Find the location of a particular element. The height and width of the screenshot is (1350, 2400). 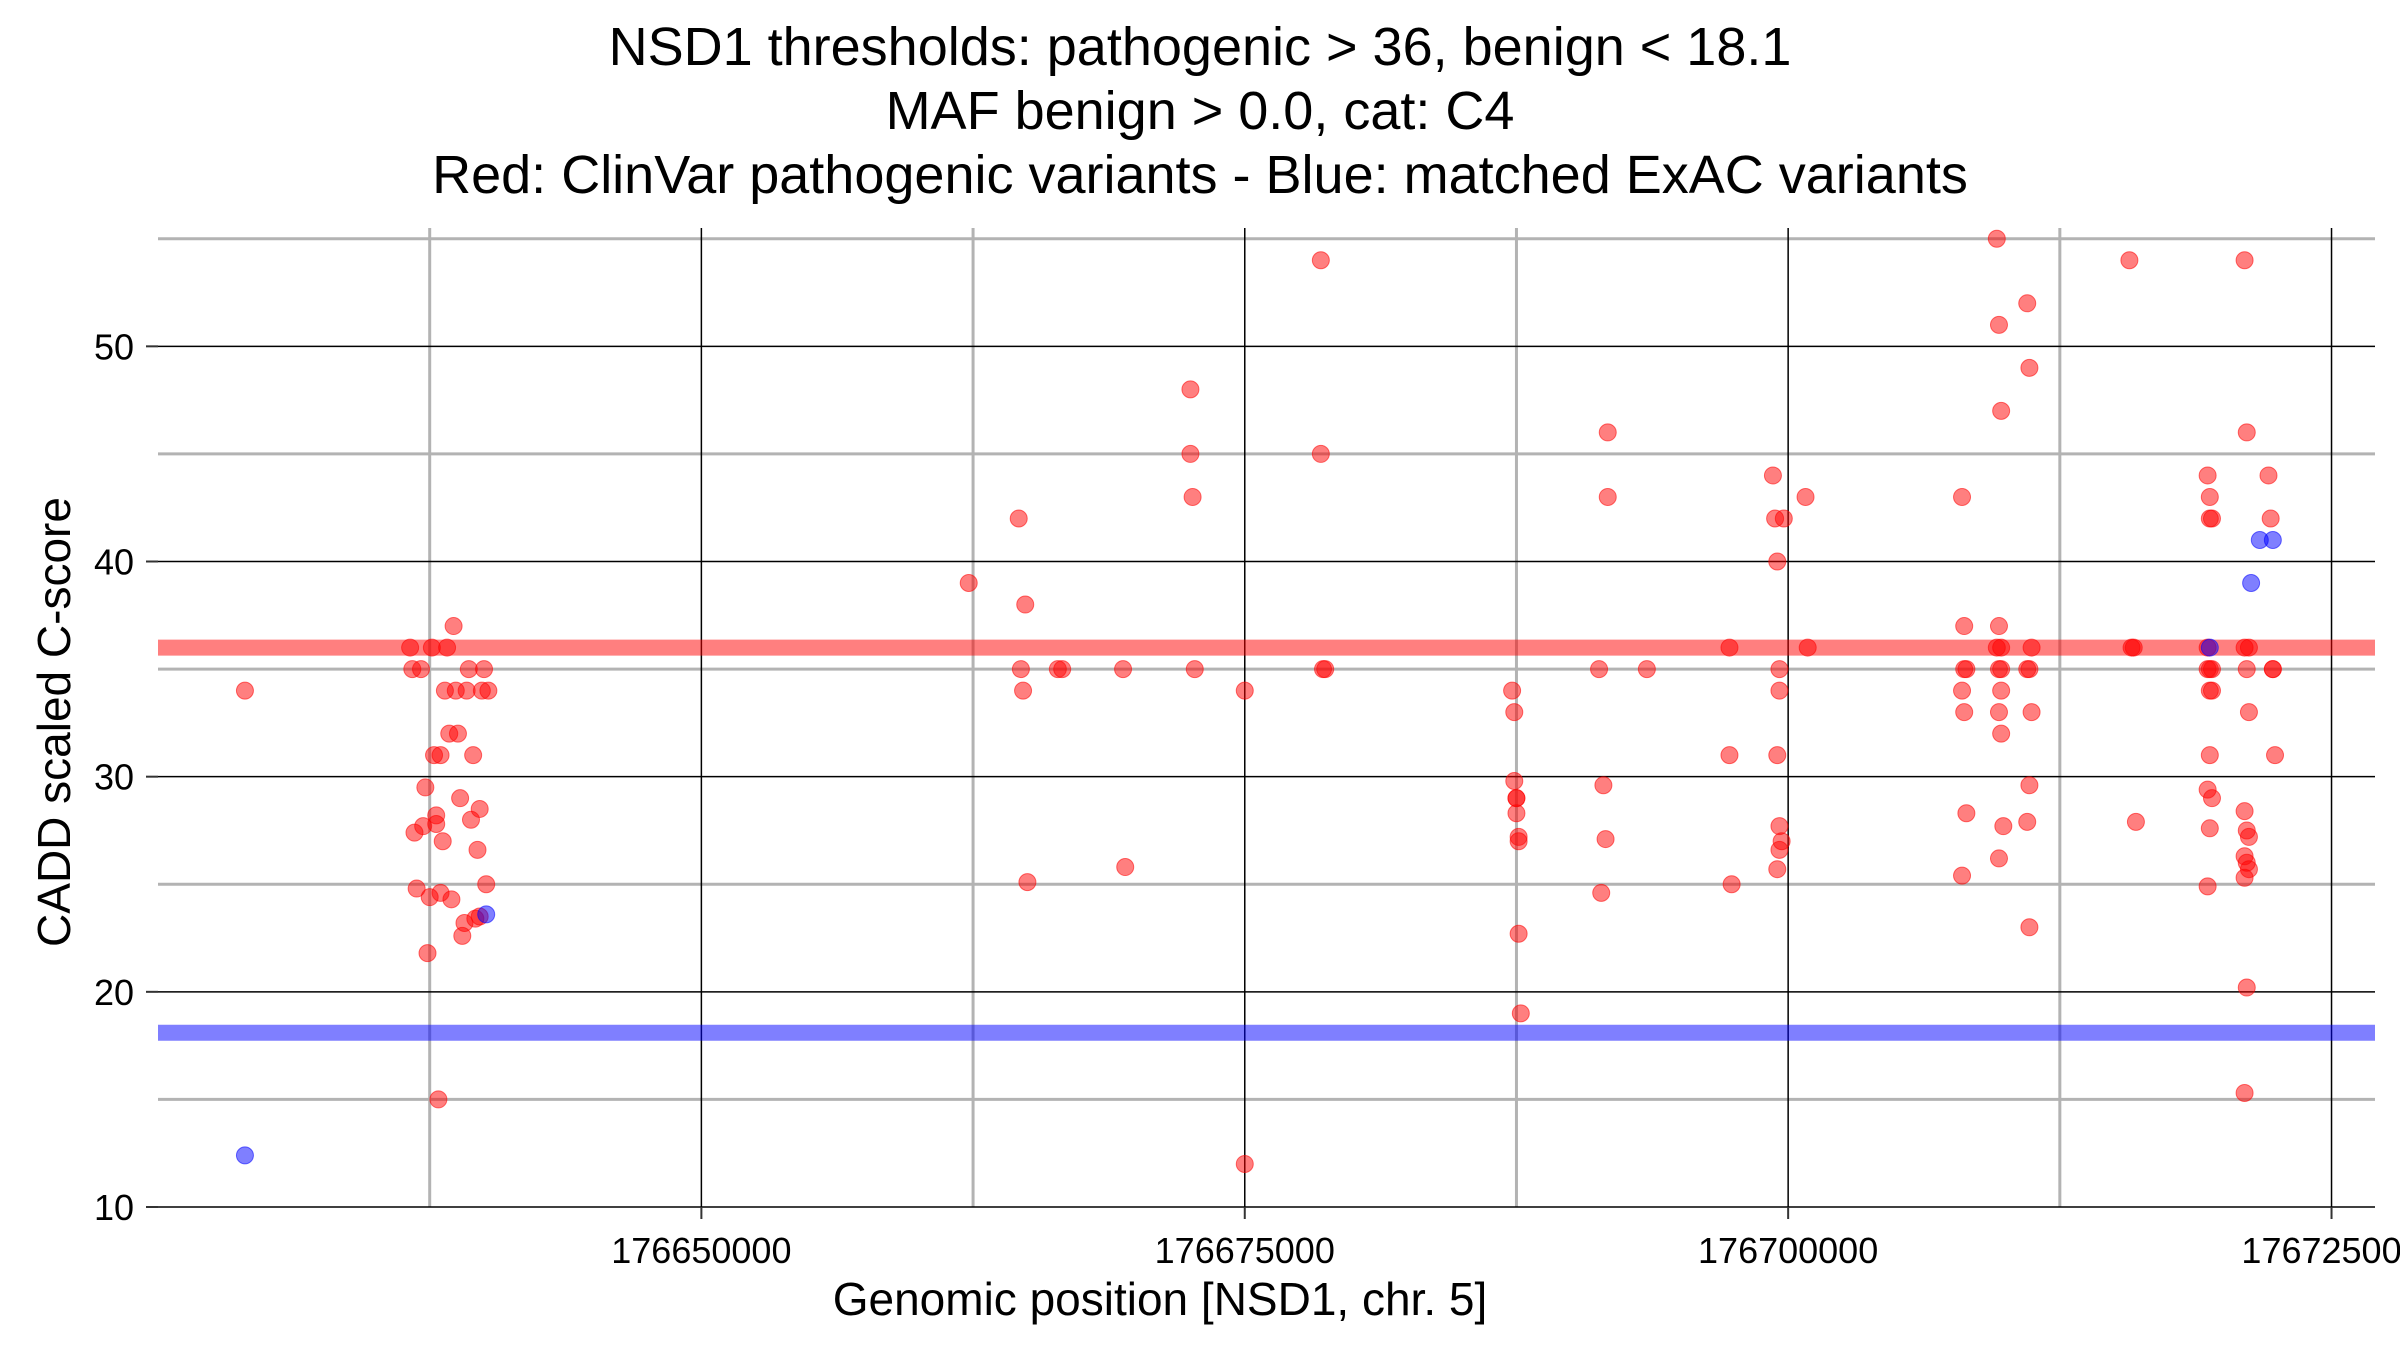

x-tick-label: 176700000 is located at coordinates (1788, 1250).